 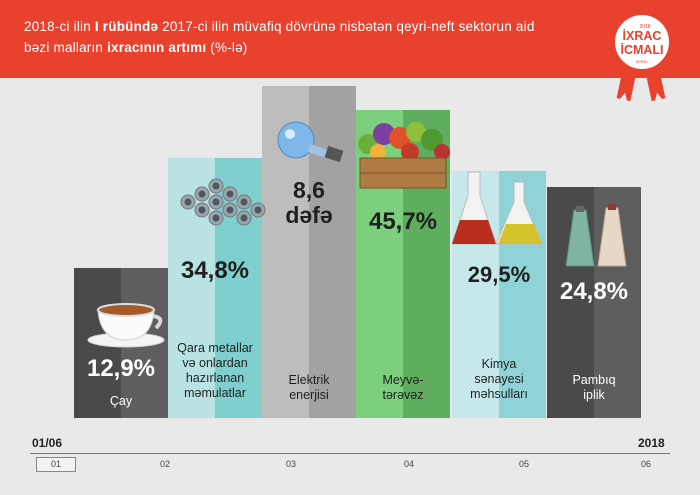 I want to click on badge-year: 2018, so click(x=645, y=27).